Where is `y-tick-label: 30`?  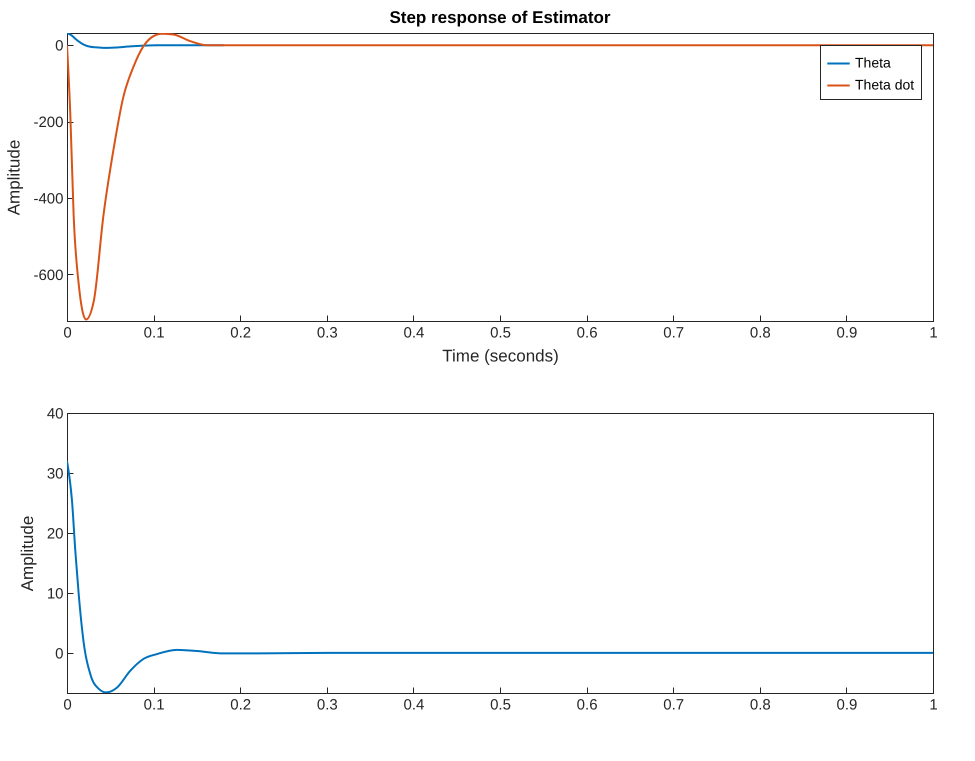 y-tick-label: 30 is located at coordinates (55, 473).